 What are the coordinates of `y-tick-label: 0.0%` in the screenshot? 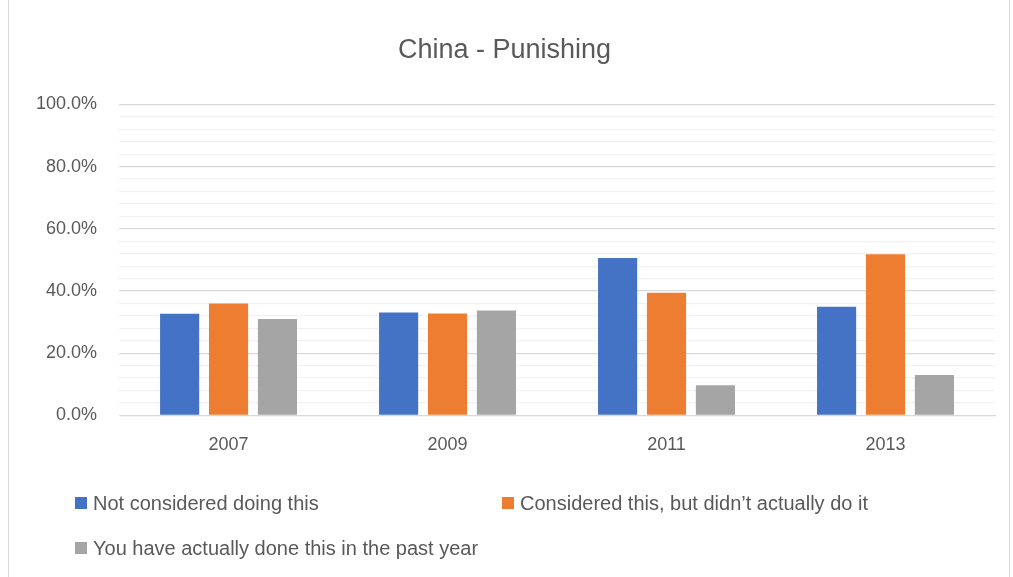 It's located at (77, 414).